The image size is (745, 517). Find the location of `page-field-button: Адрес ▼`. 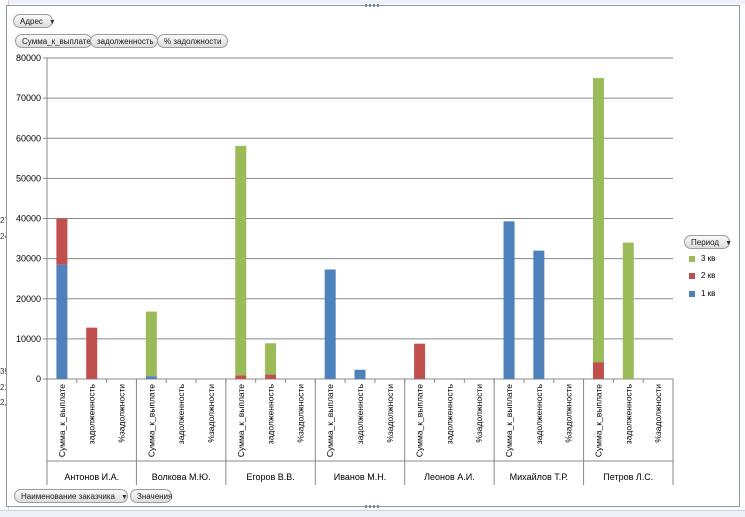

page-field-button: Адрес ▼ is located at coordinates (34, 21).